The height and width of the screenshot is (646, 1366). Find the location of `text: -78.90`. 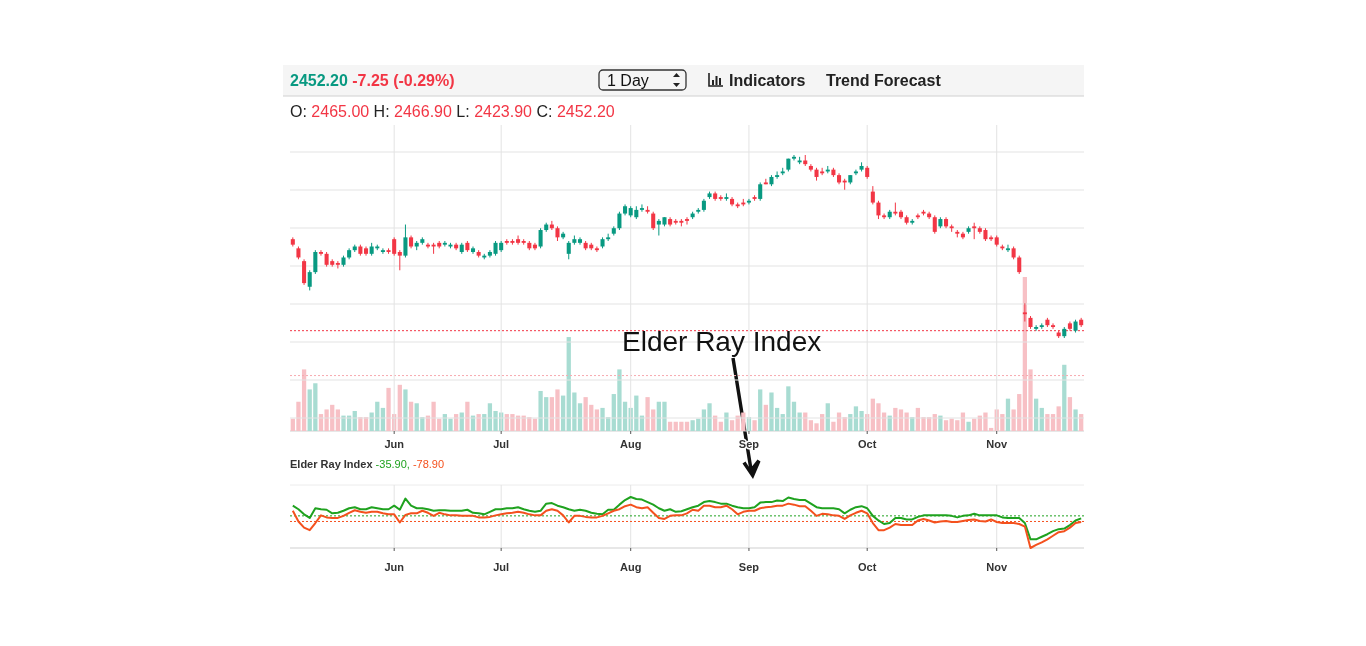

text: -78.90 is located at coordinates (427, 464).